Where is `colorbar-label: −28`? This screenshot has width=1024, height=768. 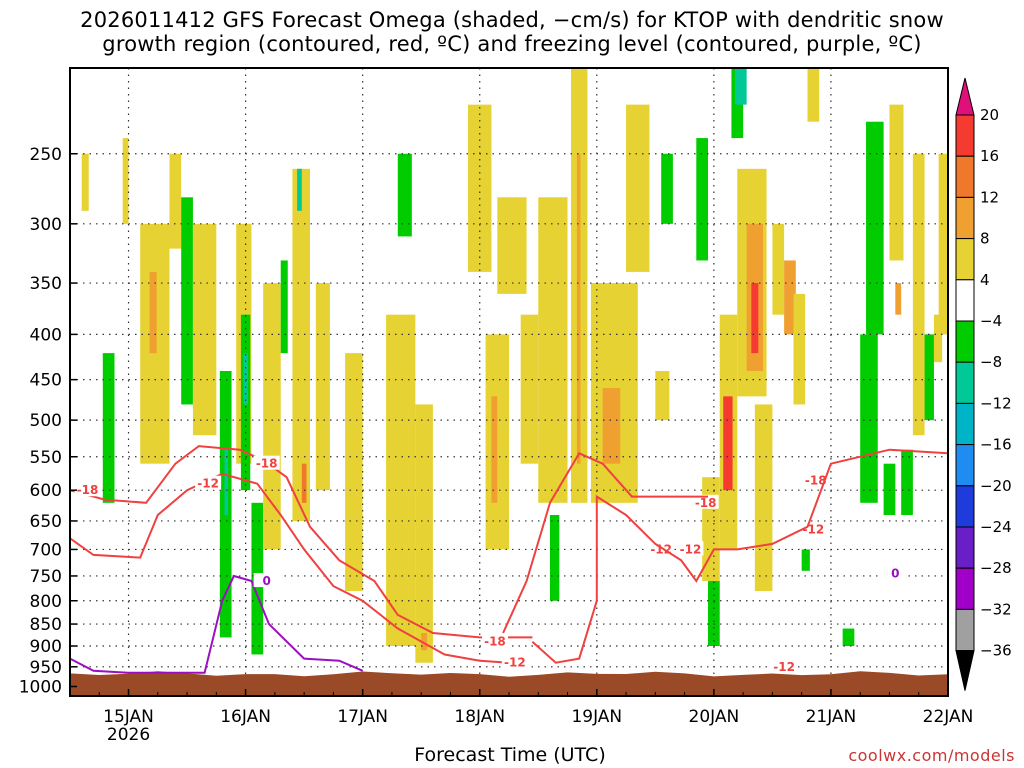 colorbar-label: −28 is located at coordinates (996, 568).